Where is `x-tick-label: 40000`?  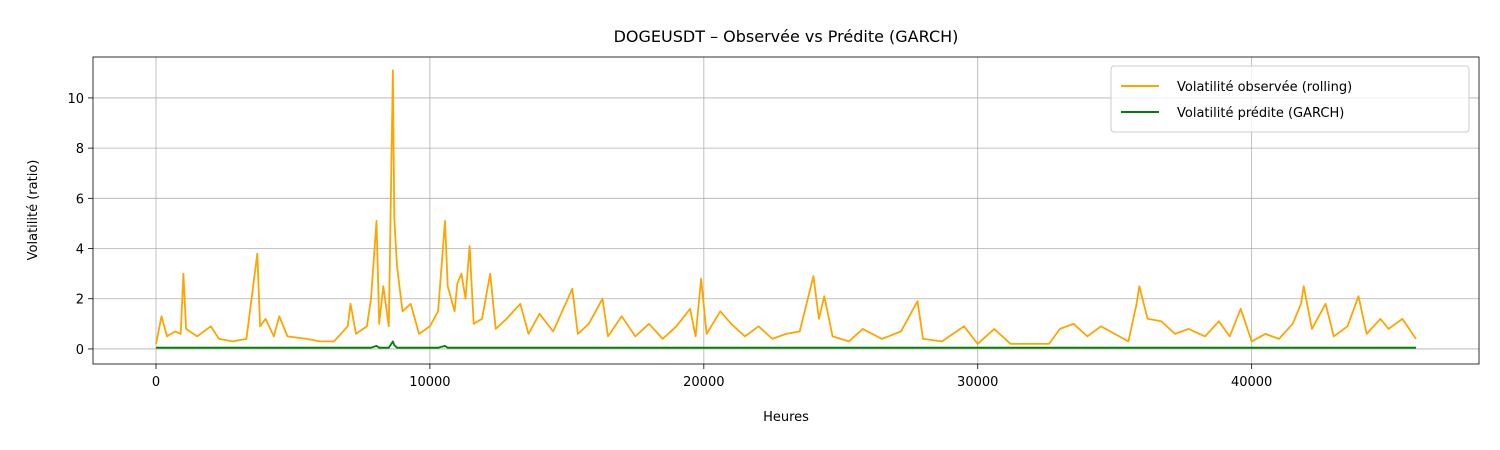 x-tick-label: 40000 is located at coordinates (1251, 382).